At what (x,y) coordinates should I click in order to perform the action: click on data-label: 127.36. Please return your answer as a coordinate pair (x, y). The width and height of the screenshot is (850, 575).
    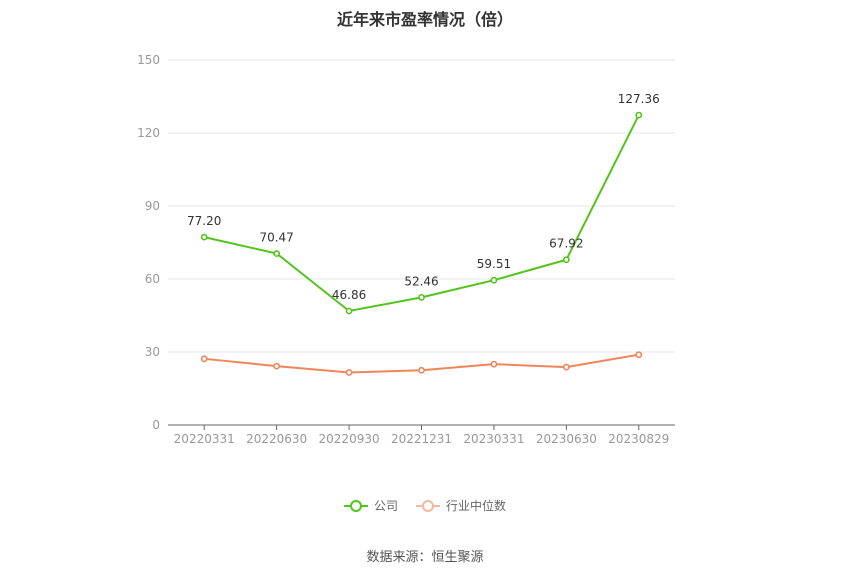
    Looking at the image, I should click on (639, 99).